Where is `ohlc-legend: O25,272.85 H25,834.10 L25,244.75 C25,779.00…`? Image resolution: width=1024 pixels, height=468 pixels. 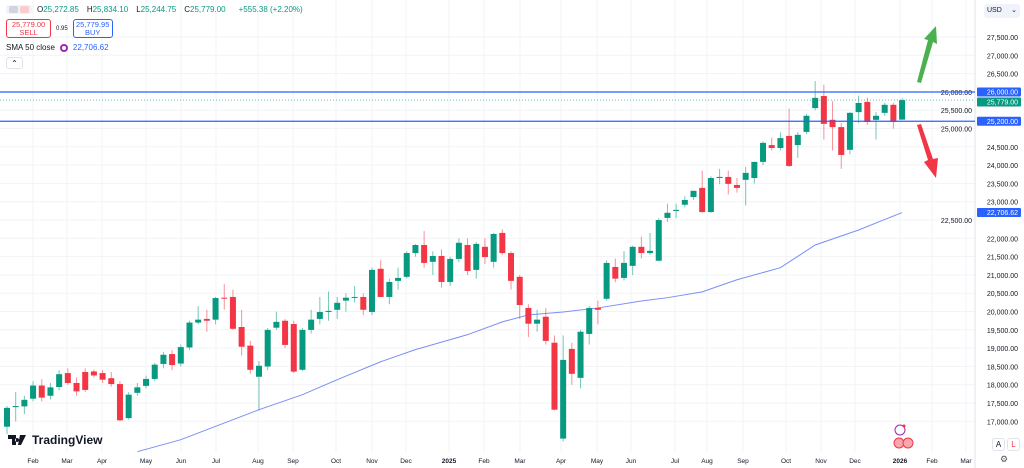
ohlc-legend: O25,272.85 H25,834.10 L25,244.75 C25,779.00… is located at coordinates (154, 9).